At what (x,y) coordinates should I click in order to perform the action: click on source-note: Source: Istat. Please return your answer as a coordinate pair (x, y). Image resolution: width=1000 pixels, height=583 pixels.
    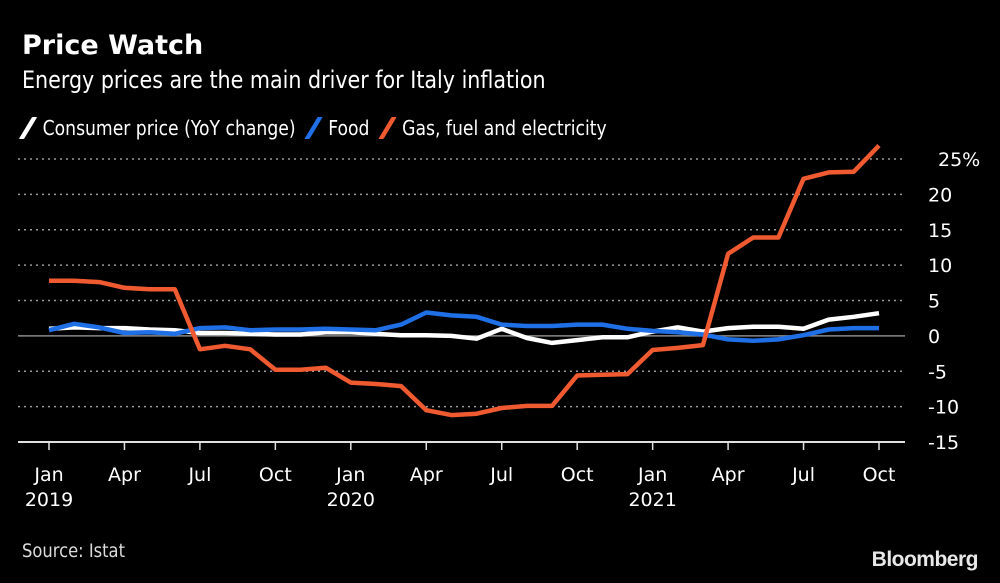
    Looking at the image, I should click on (73, 551).